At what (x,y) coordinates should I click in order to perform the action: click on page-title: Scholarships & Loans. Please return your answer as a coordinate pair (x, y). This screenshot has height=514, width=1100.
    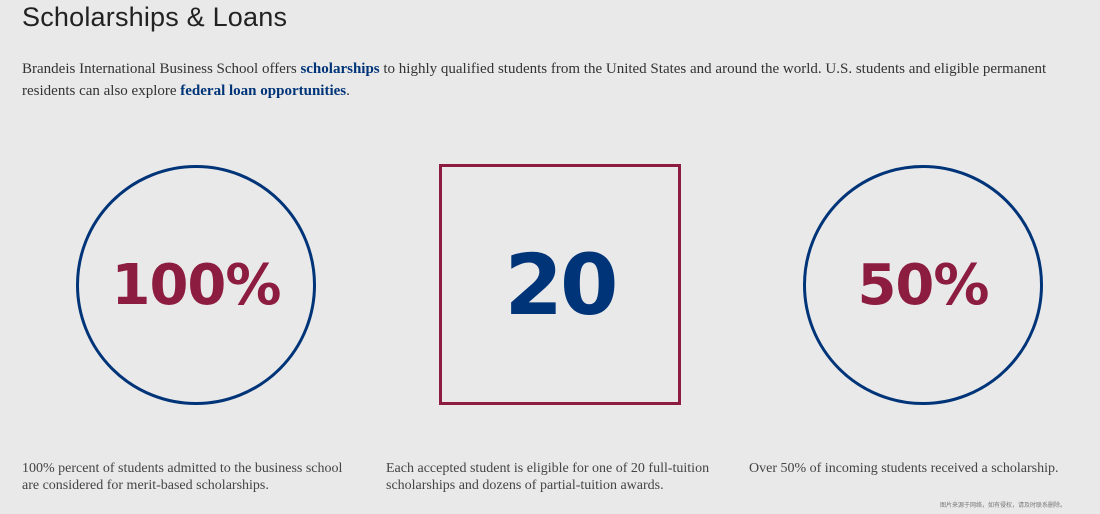
    Looking at the image, I should click on (155, 17).